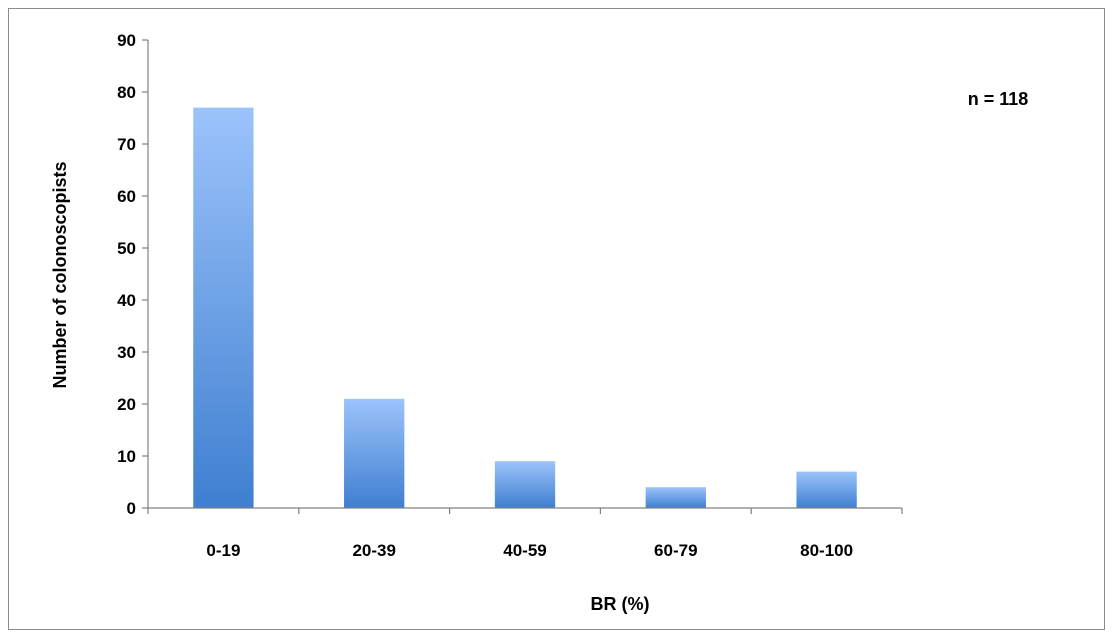 This screenshot has height=639, width=1115. I want to click on x-tick-label: 60-79, so click(675, 550).